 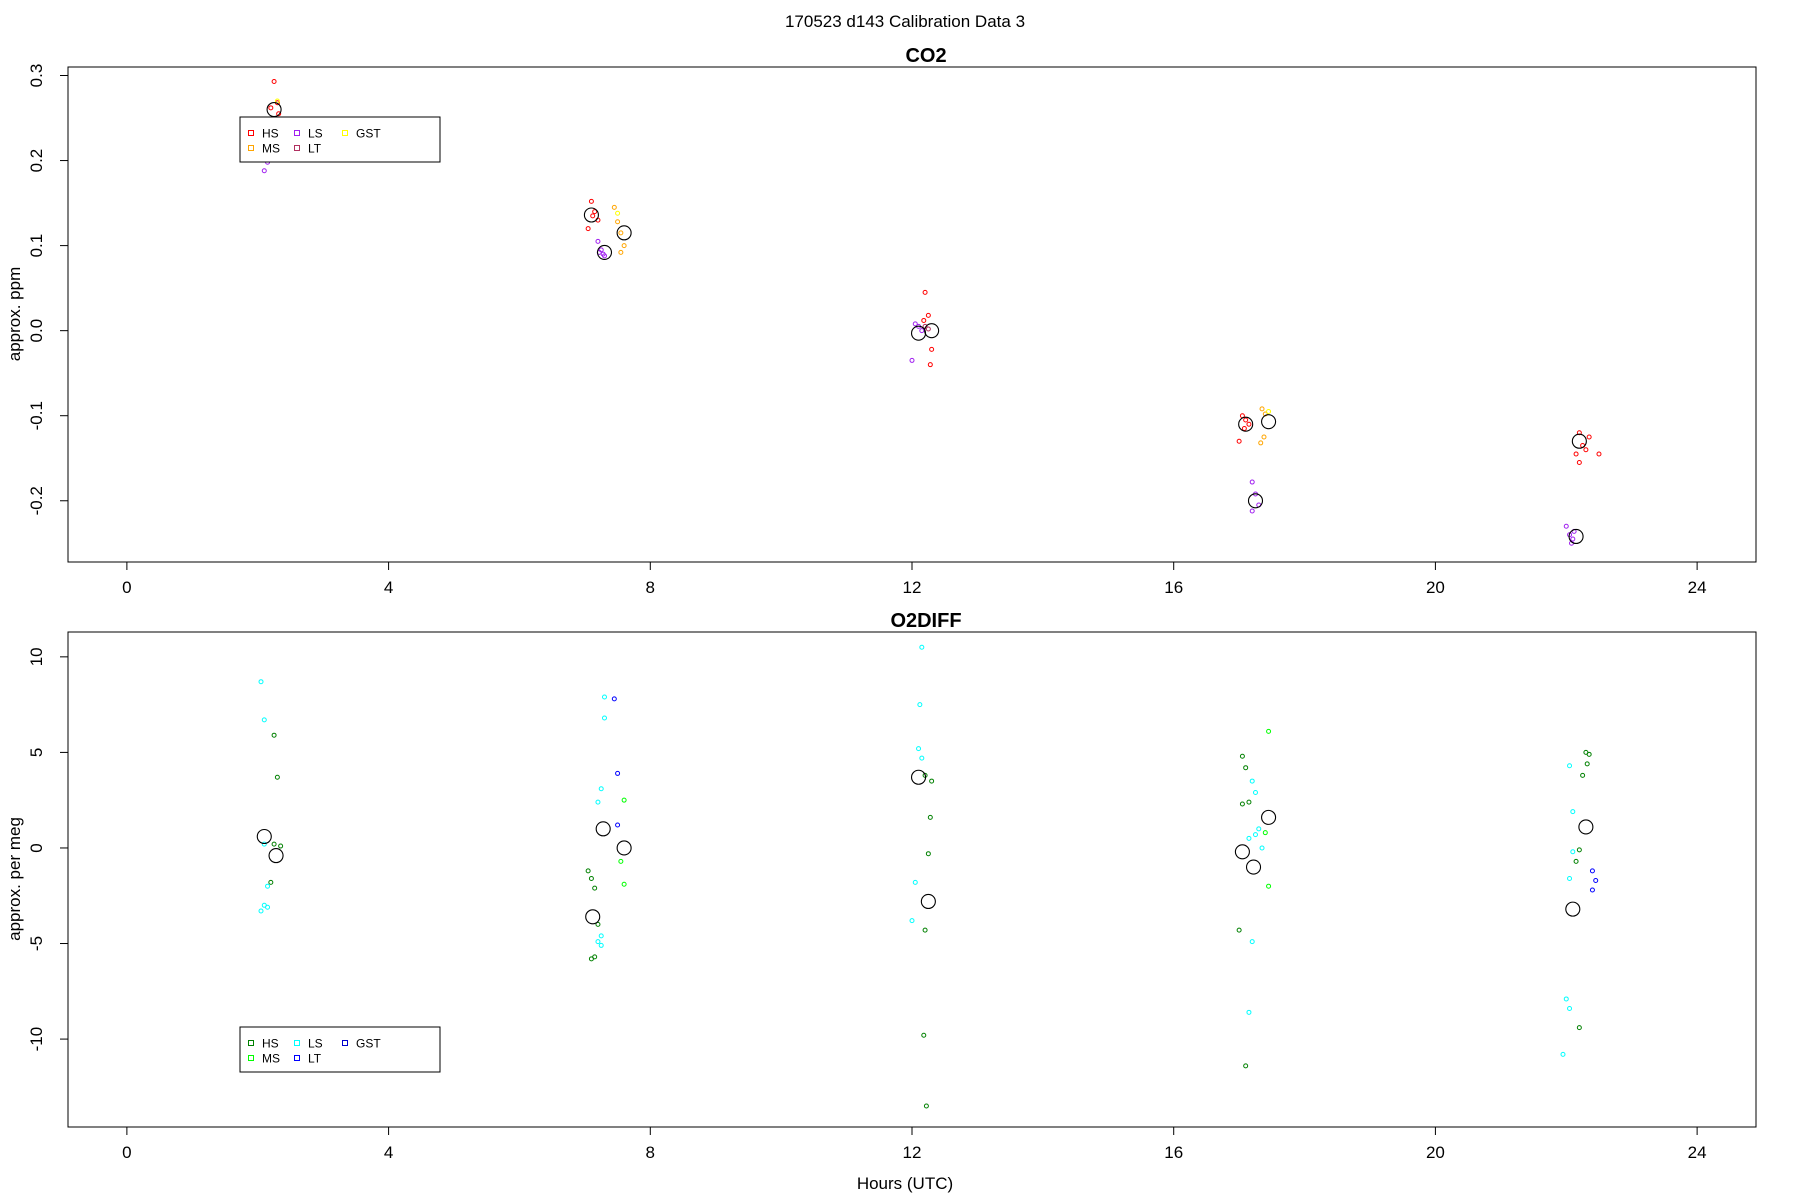 I want to click on co2-legend-label: GST, so click(x=368, y=134).